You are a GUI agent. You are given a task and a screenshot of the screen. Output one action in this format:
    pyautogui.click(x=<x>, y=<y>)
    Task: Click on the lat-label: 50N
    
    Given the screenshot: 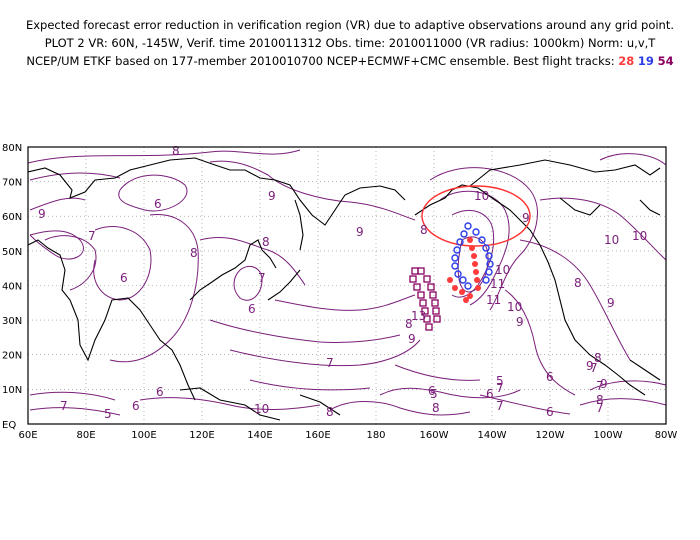 What is the action you would take?
    pyautogui.click(x=12, y=252)
    